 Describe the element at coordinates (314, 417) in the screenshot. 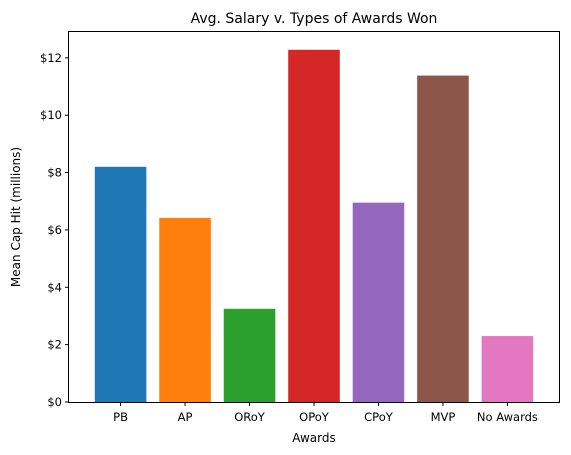

I see `x-tick-label: OPoY` at that location.